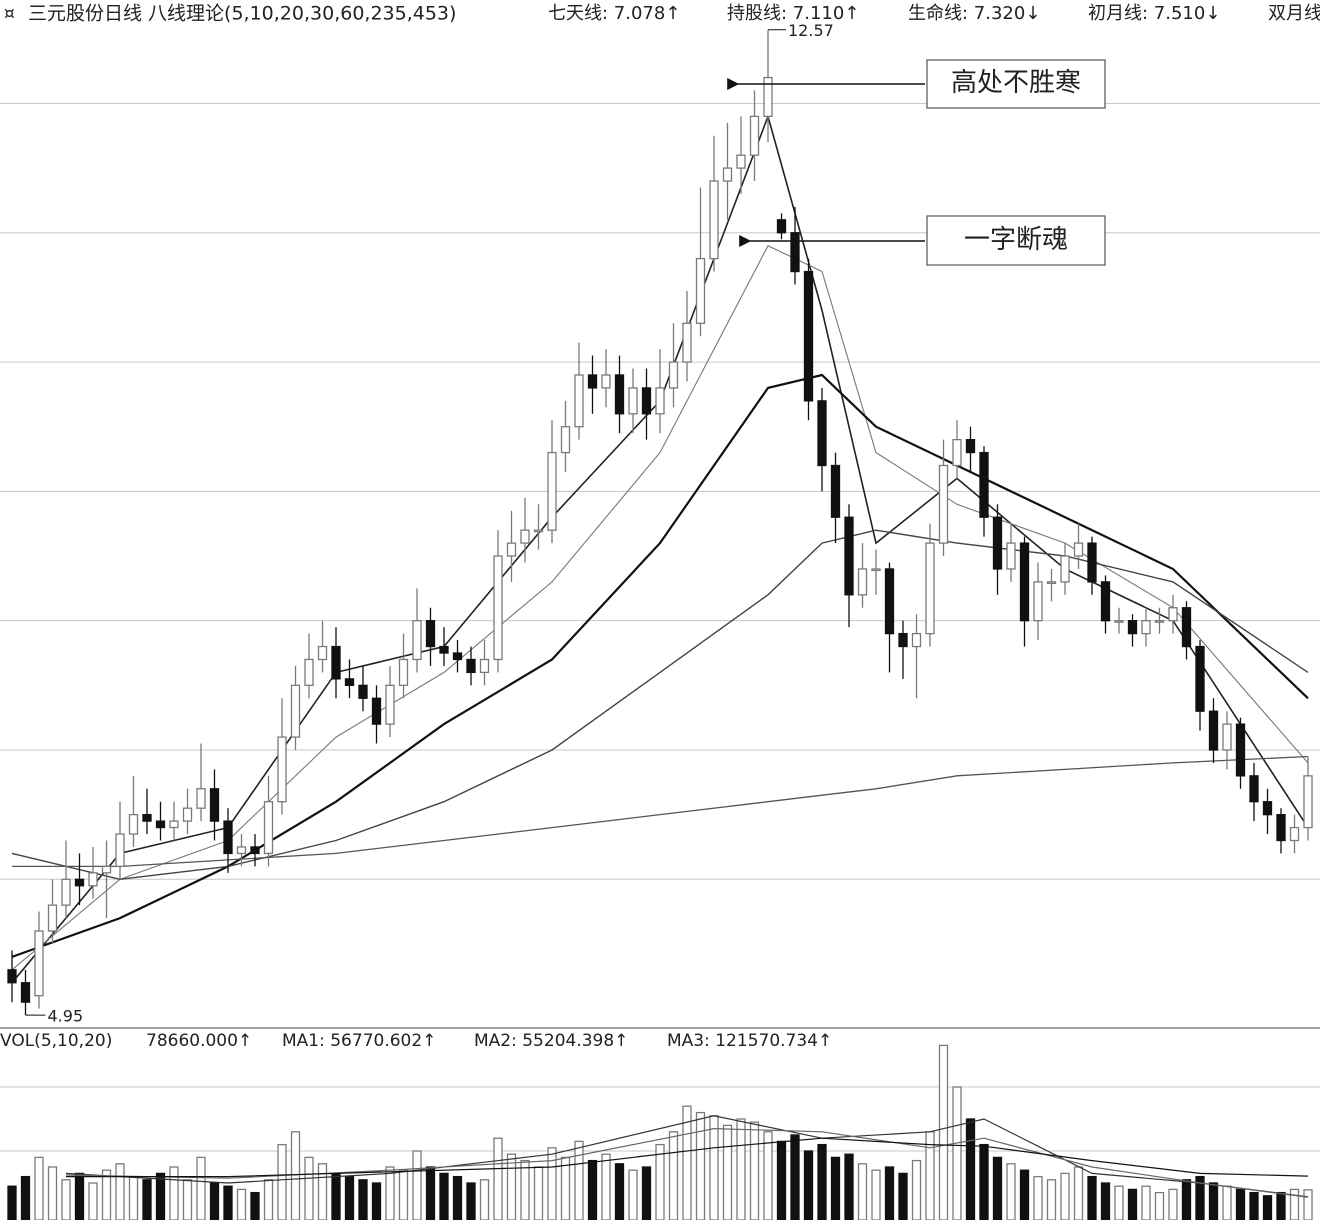  Describe the element at coordinates (811, 30) in the screenshot. I see `max-price-label: 12.57` at that location.